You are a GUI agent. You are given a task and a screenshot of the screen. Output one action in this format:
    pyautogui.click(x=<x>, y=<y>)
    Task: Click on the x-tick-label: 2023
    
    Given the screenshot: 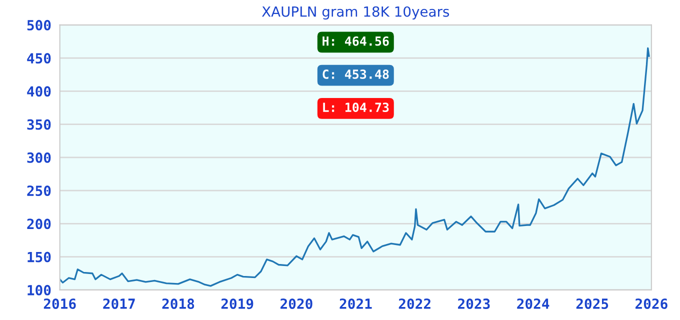 What is the action you would take?
    pyautogui.click(x=474, y=304)
    